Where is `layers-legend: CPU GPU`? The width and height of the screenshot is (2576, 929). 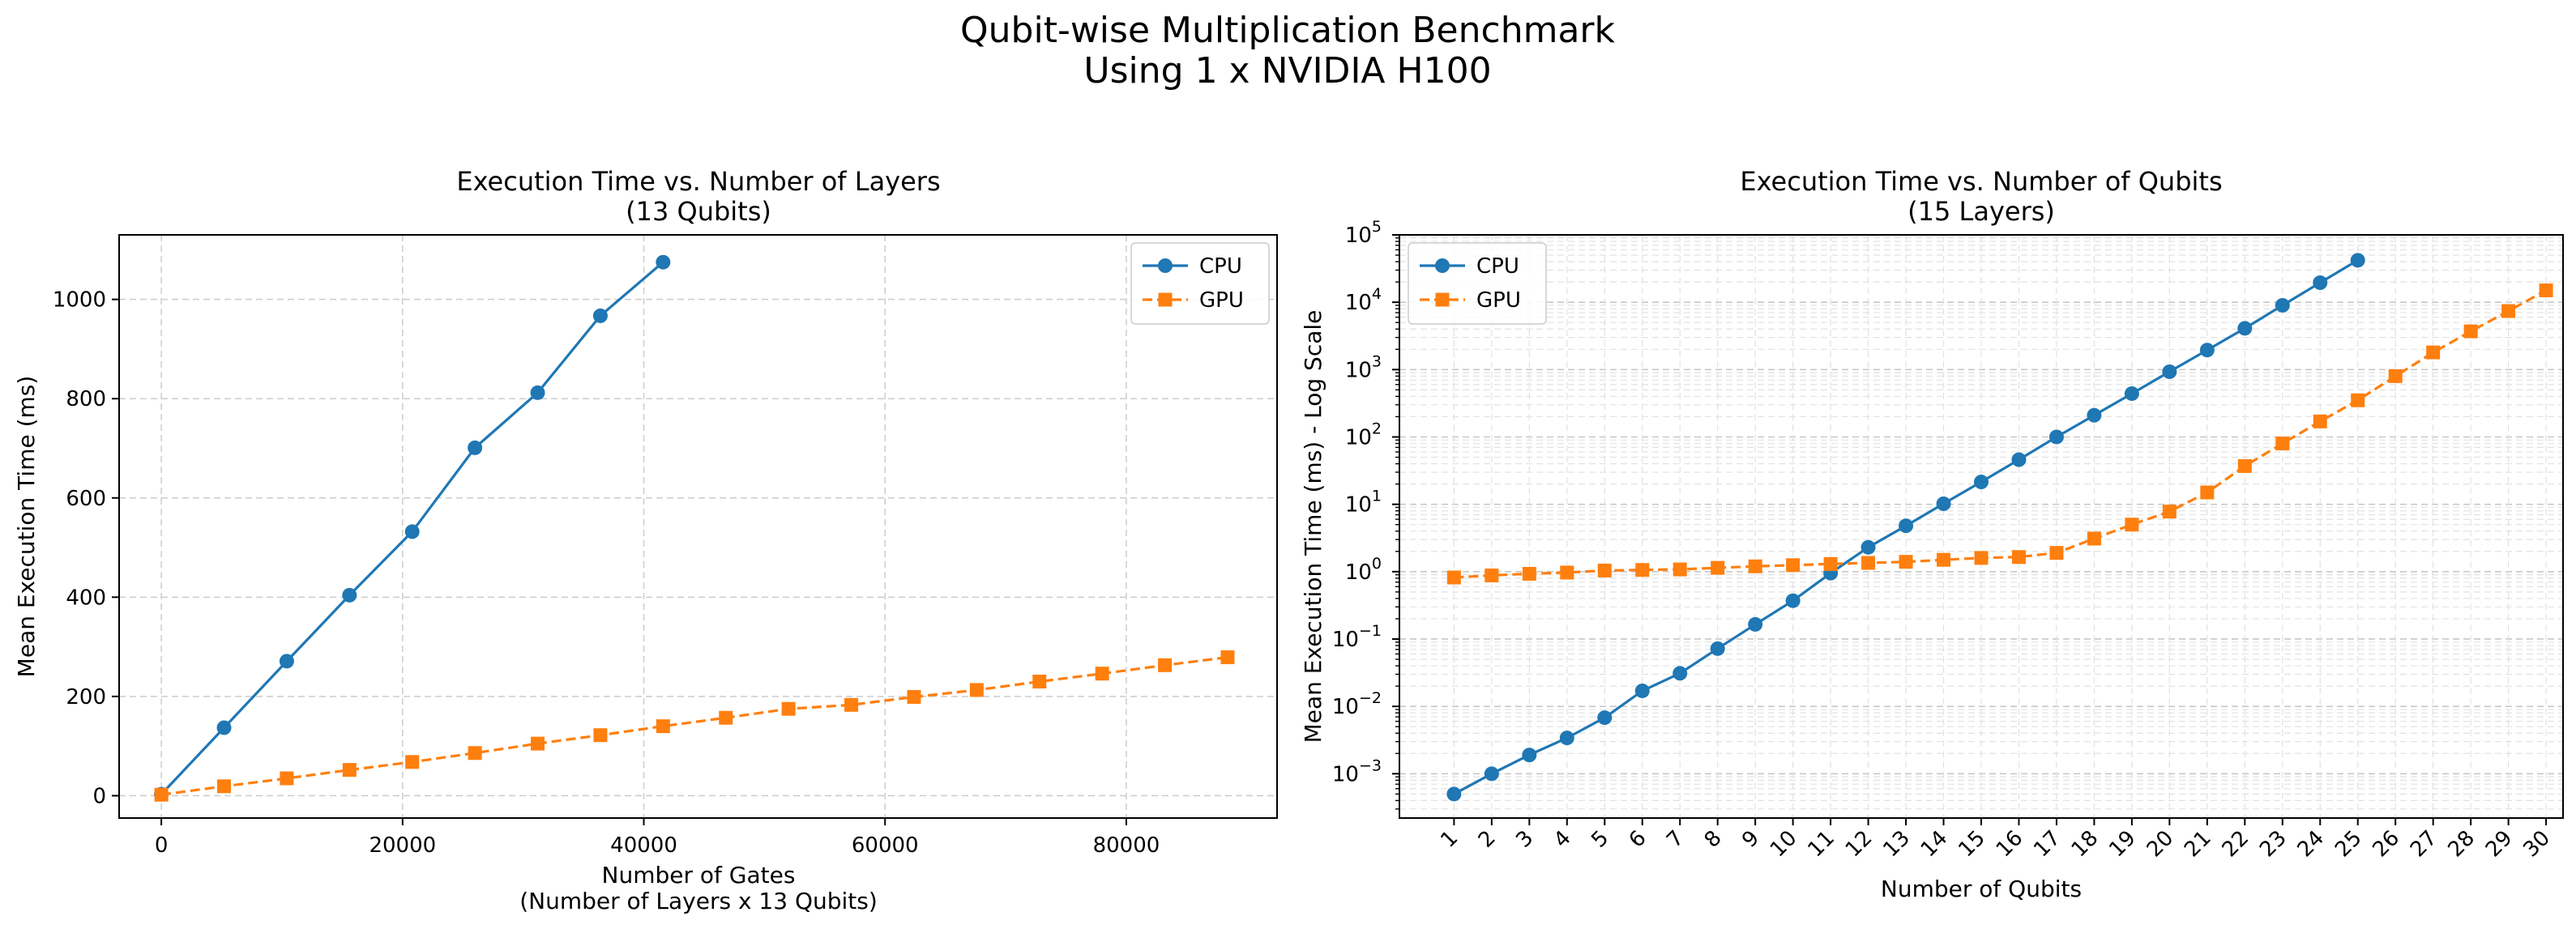
layers-legend: CPU GPU is located at coordinates (1200, 283).